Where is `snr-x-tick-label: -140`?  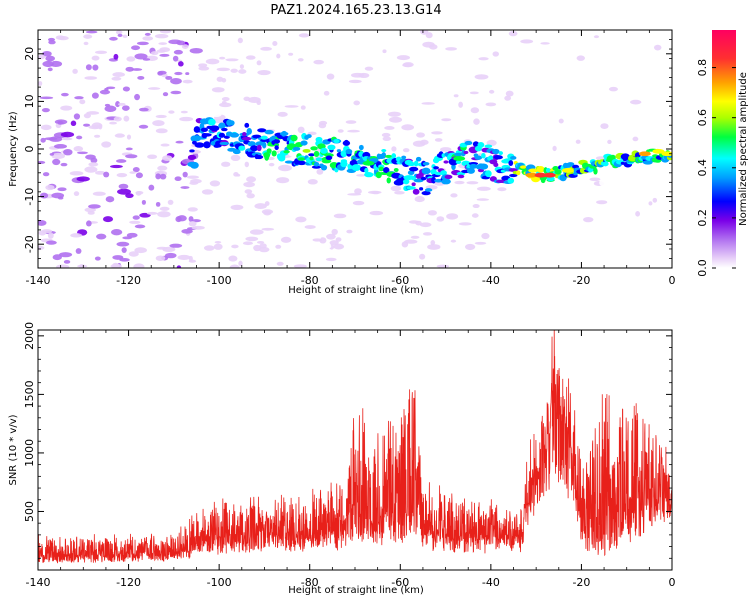 snr-x-tick-label: -140 is located at coordinates (38, 582).